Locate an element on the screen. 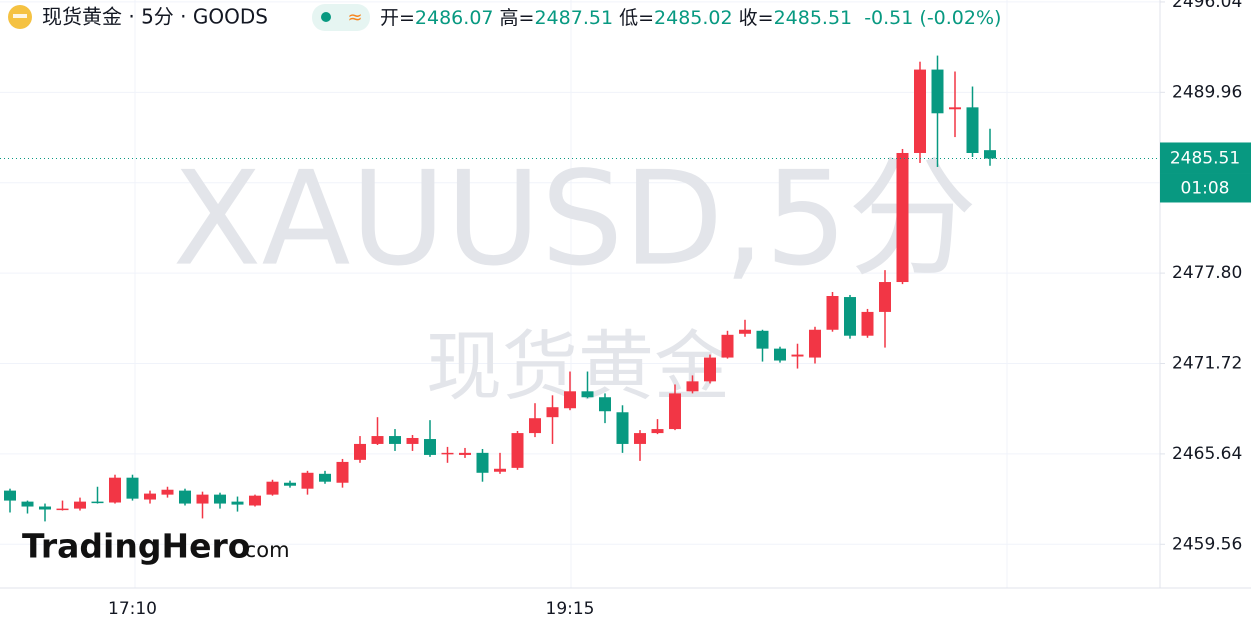  logo-name: TradingHero is located at coordinates (136, 546).